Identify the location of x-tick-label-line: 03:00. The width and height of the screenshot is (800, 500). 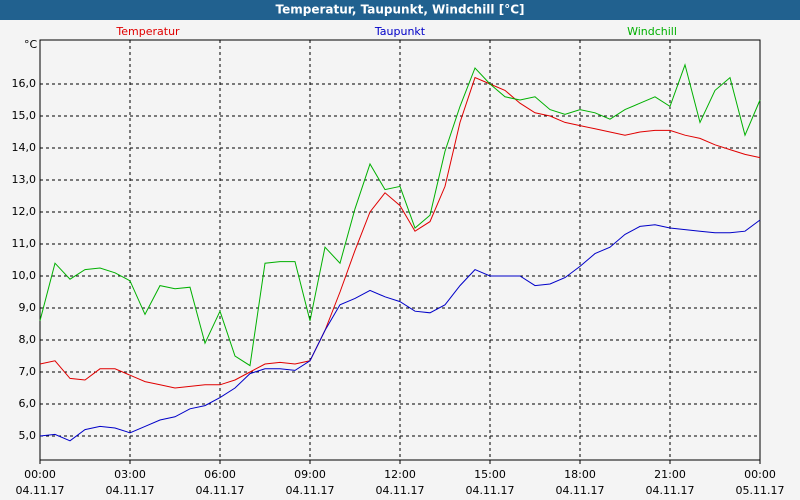
(130, 474).